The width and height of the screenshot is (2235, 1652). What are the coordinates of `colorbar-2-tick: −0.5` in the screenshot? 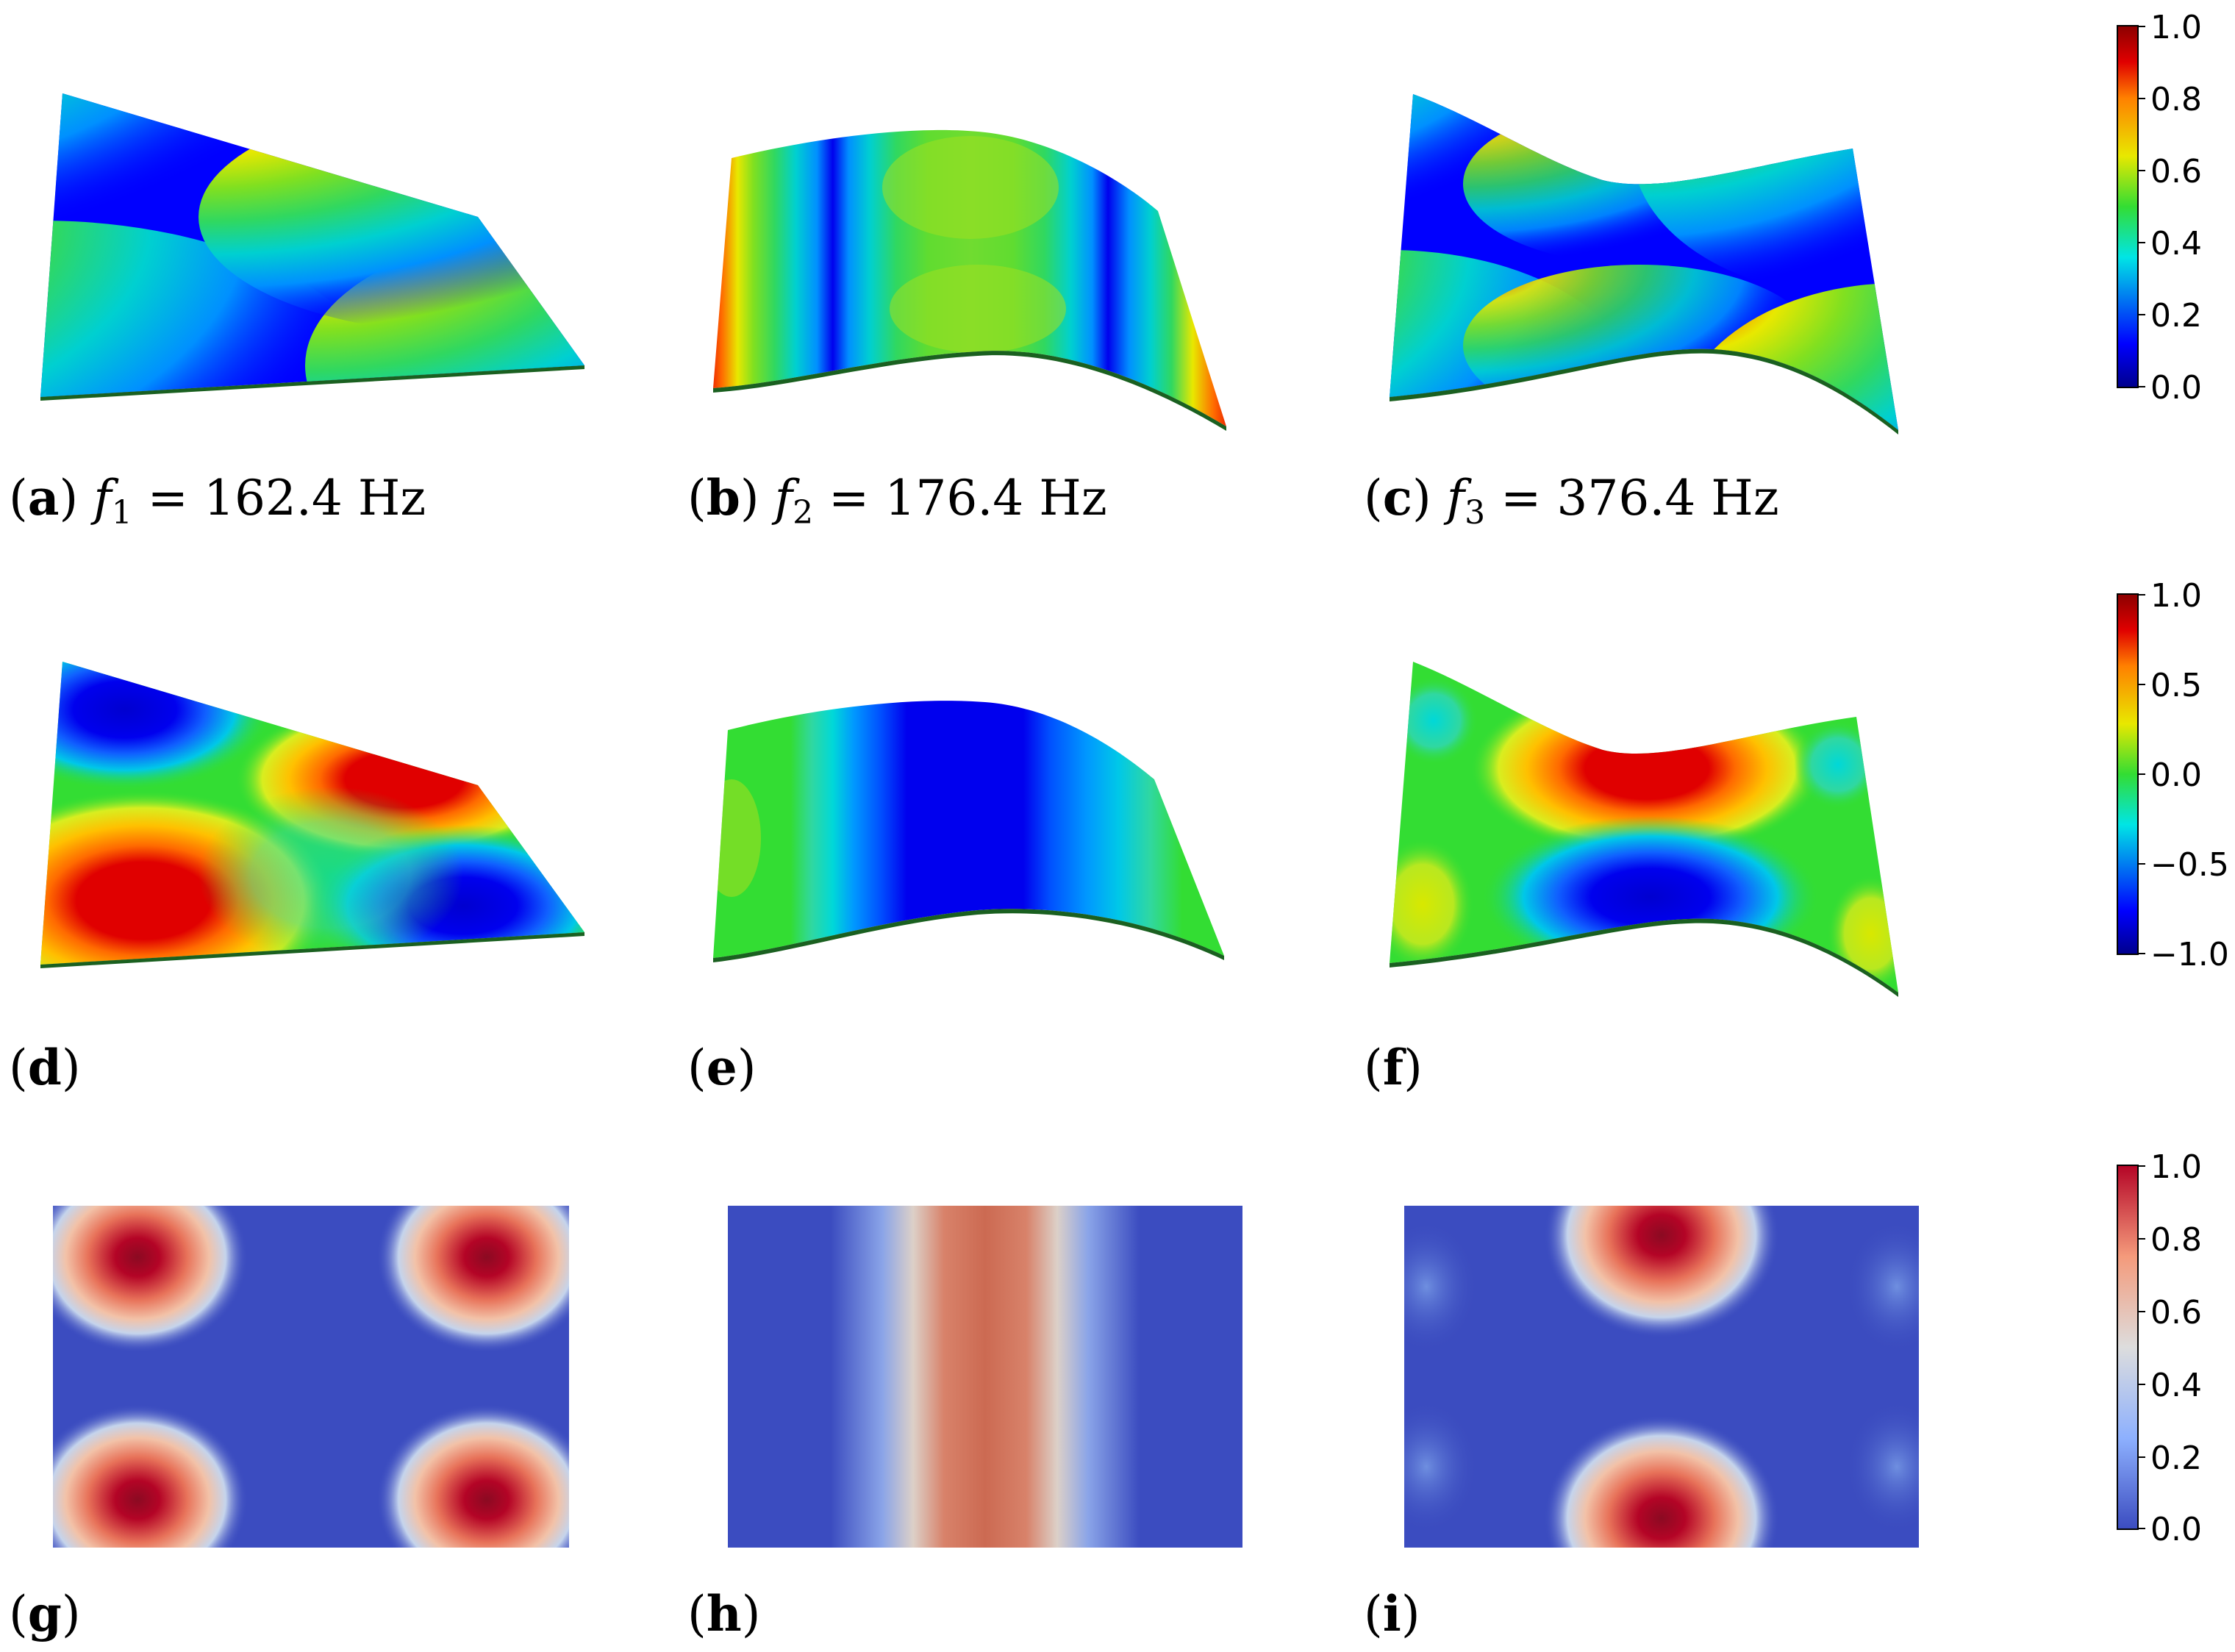 It's located at (2189, 865).